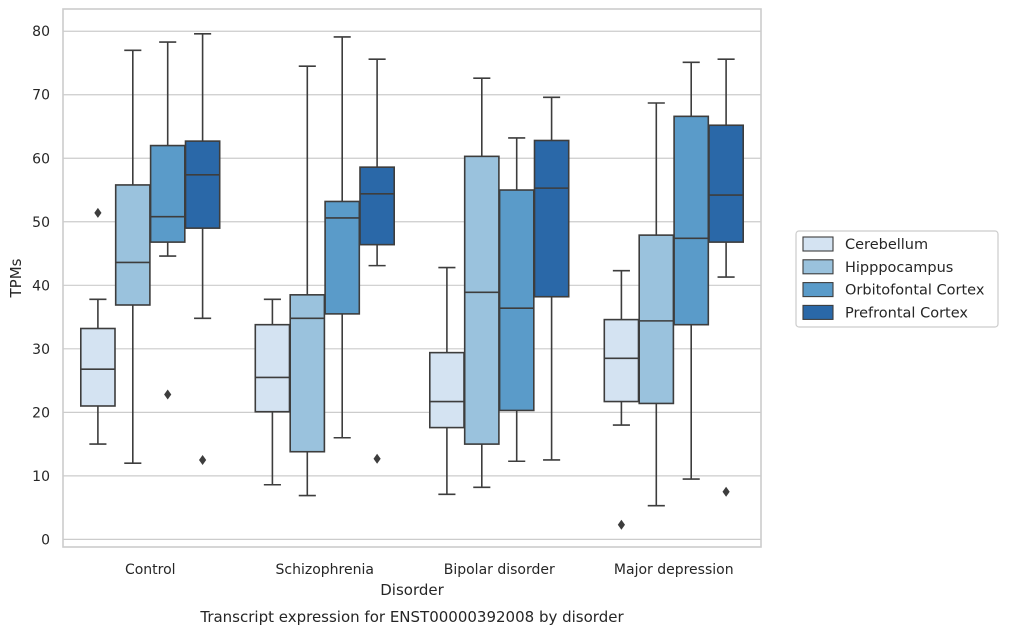  Describe the element at coordinates (150, 570) in the screenshot. I see `x-tick-label: Control` at that location.